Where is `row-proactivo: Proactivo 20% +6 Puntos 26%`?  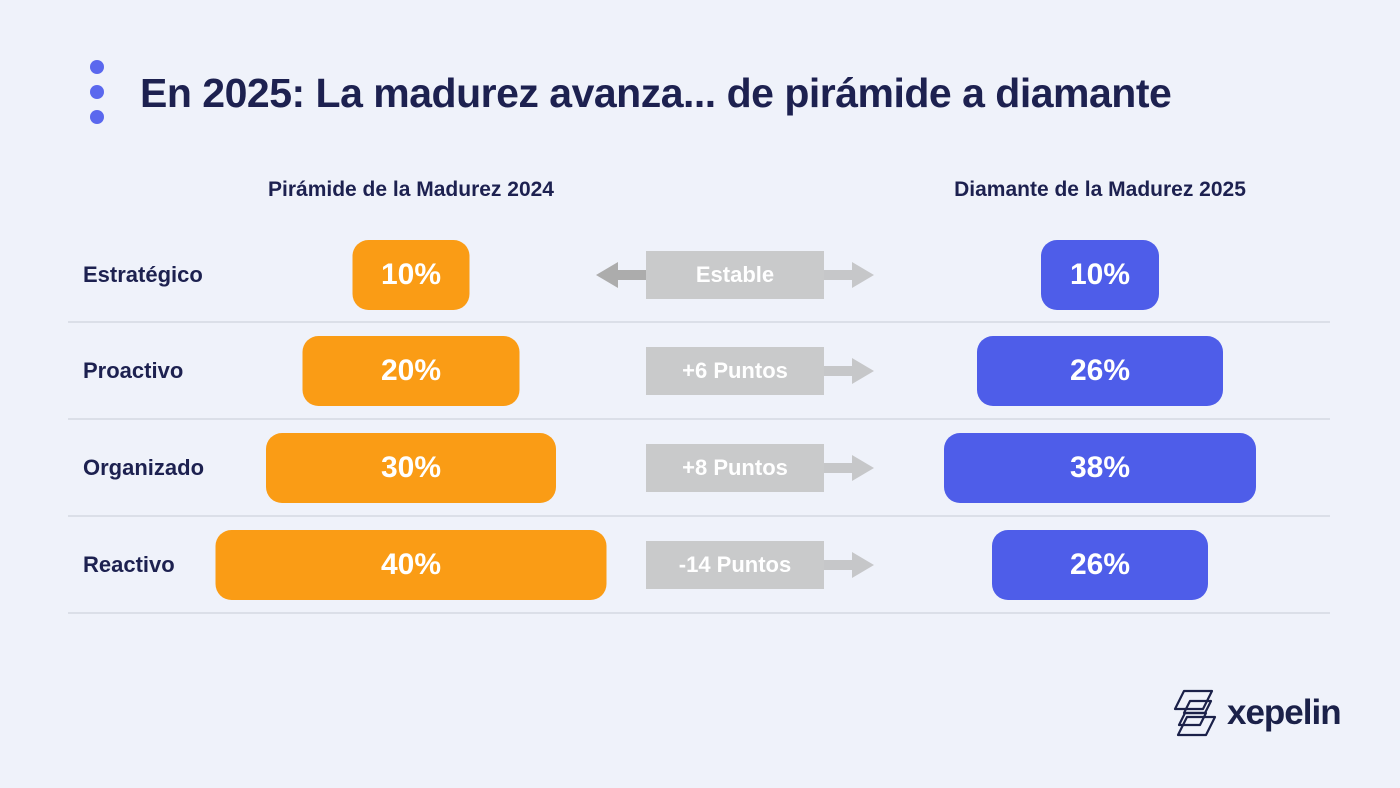 row-proactivo: Proactivo 20% +6 Puntos 26% is located at coordinates (700, 371).